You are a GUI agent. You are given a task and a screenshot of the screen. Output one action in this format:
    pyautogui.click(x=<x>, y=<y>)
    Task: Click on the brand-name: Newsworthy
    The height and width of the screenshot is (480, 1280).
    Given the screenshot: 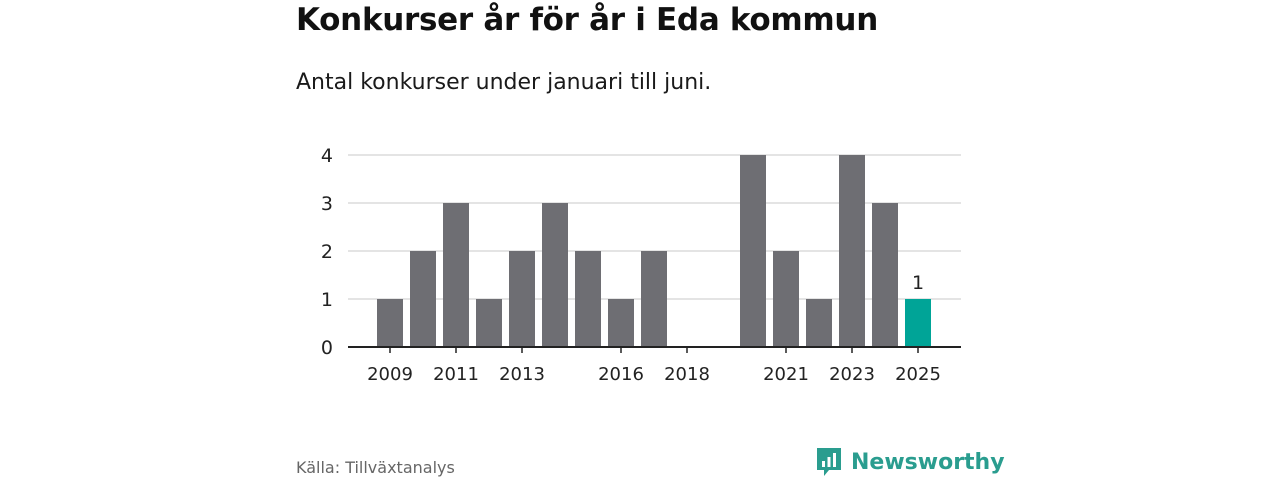 What is the action you would take?
    pyautogui.click(x=928, y=462)
    